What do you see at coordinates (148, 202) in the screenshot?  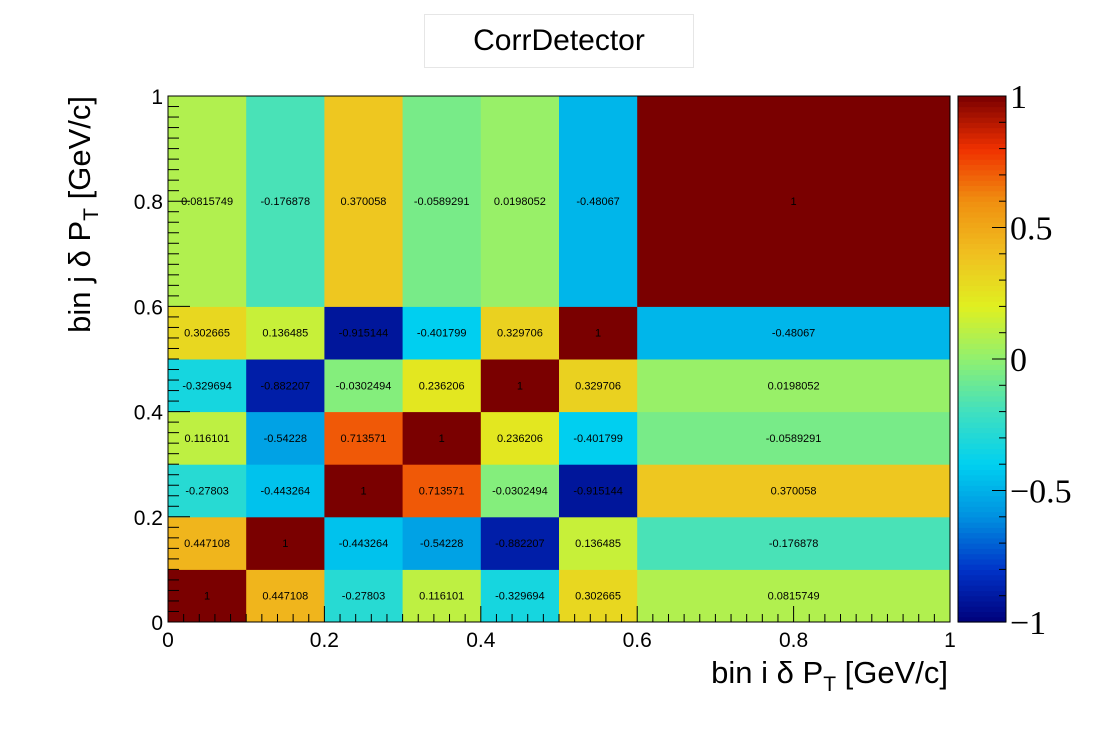 I see `y-tick-label: 0.8` at bounding box center [148, 202].